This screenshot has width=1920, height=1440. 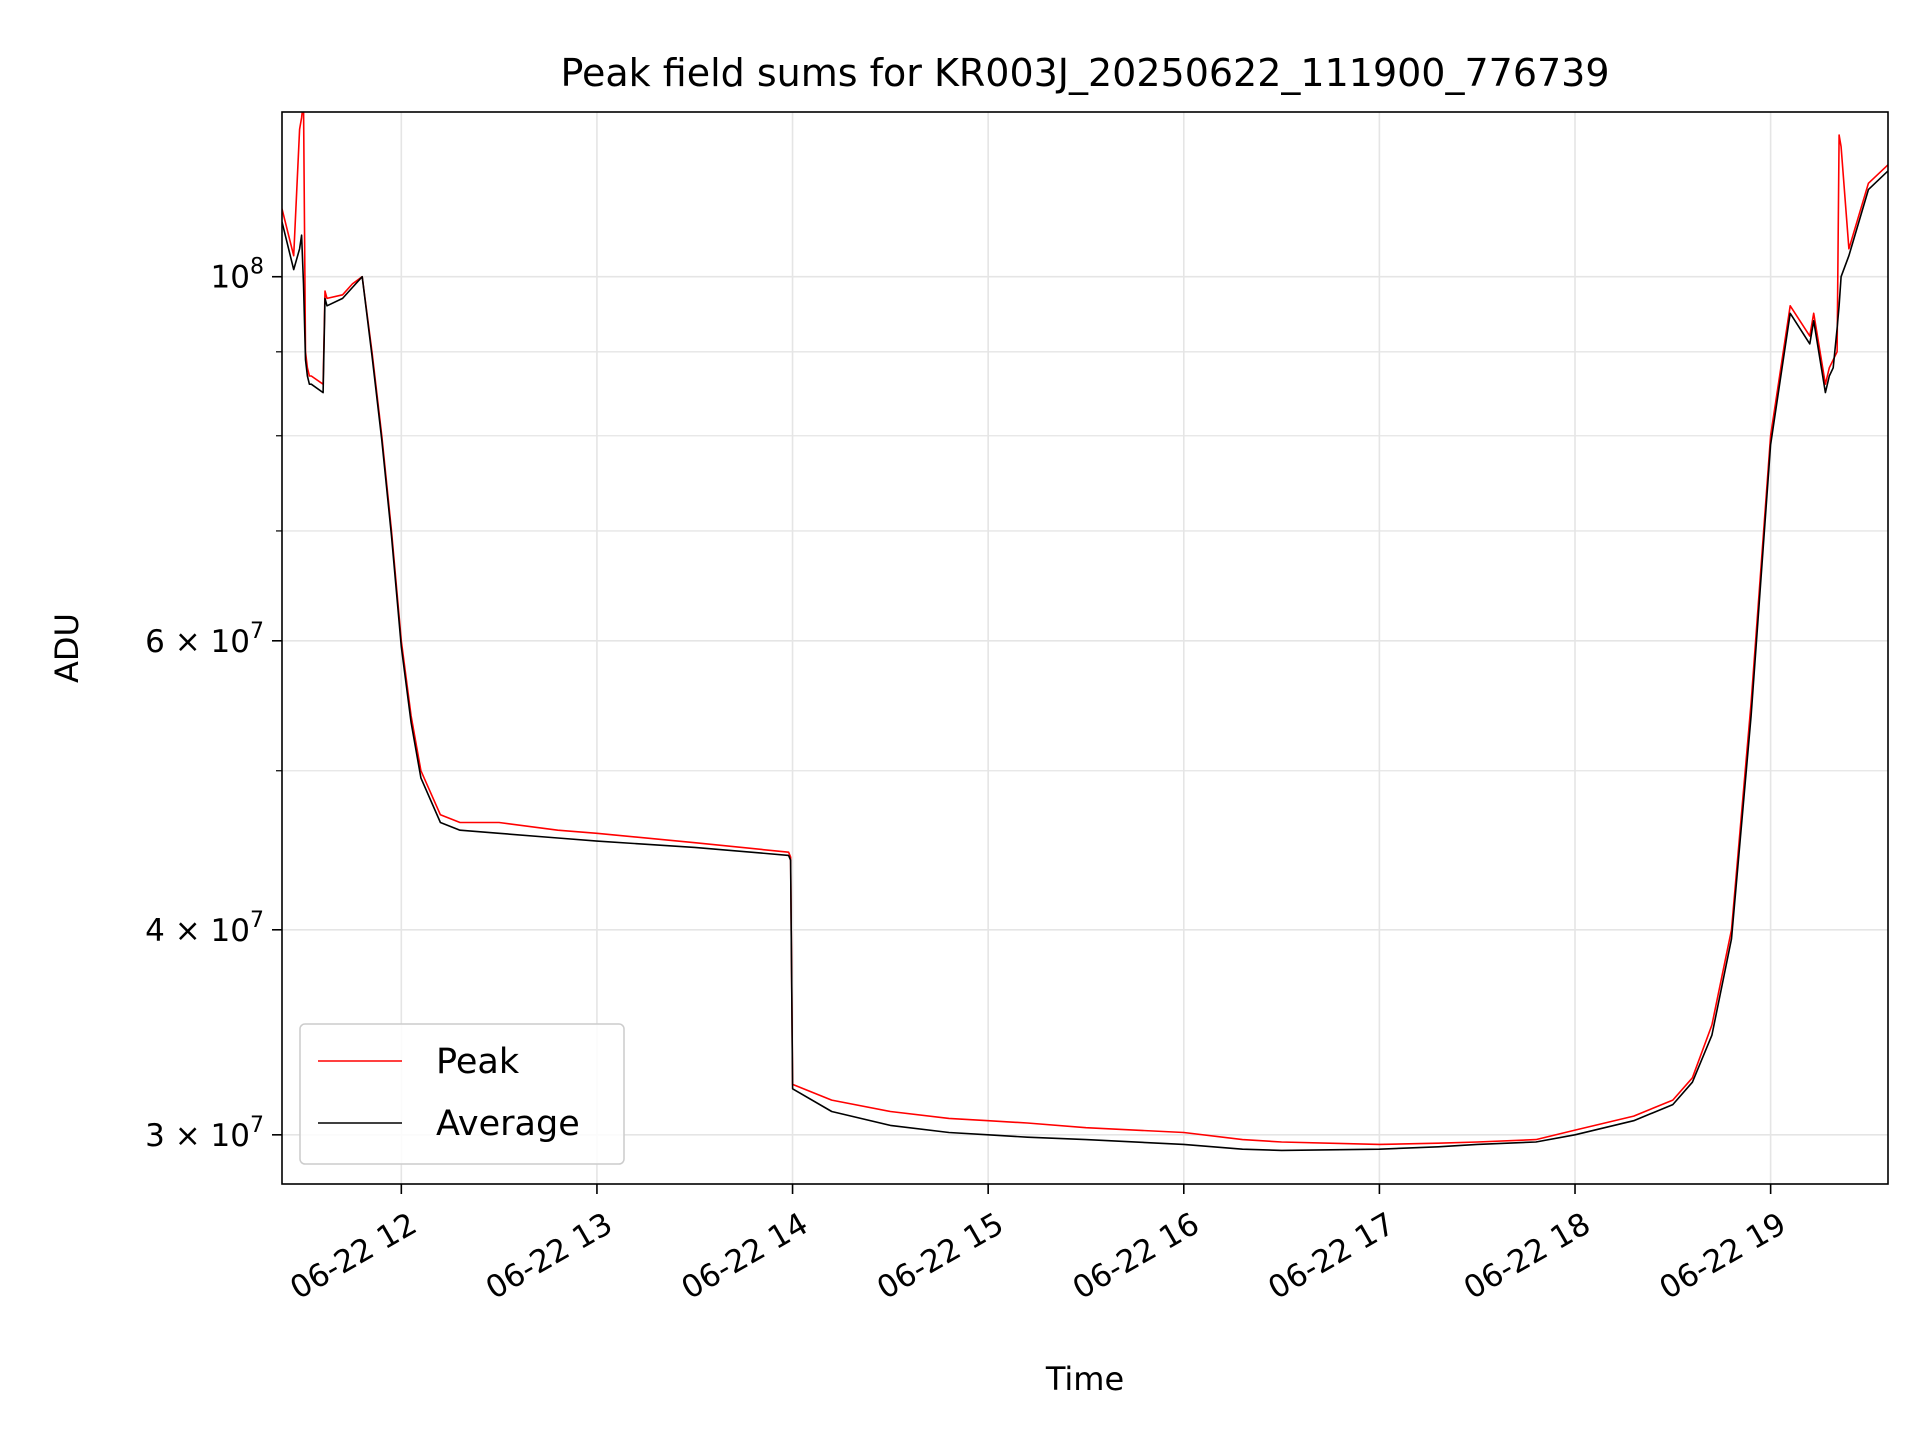 I want to click on y-tick-label: 3 × 107, so click(x=204, y=1133).